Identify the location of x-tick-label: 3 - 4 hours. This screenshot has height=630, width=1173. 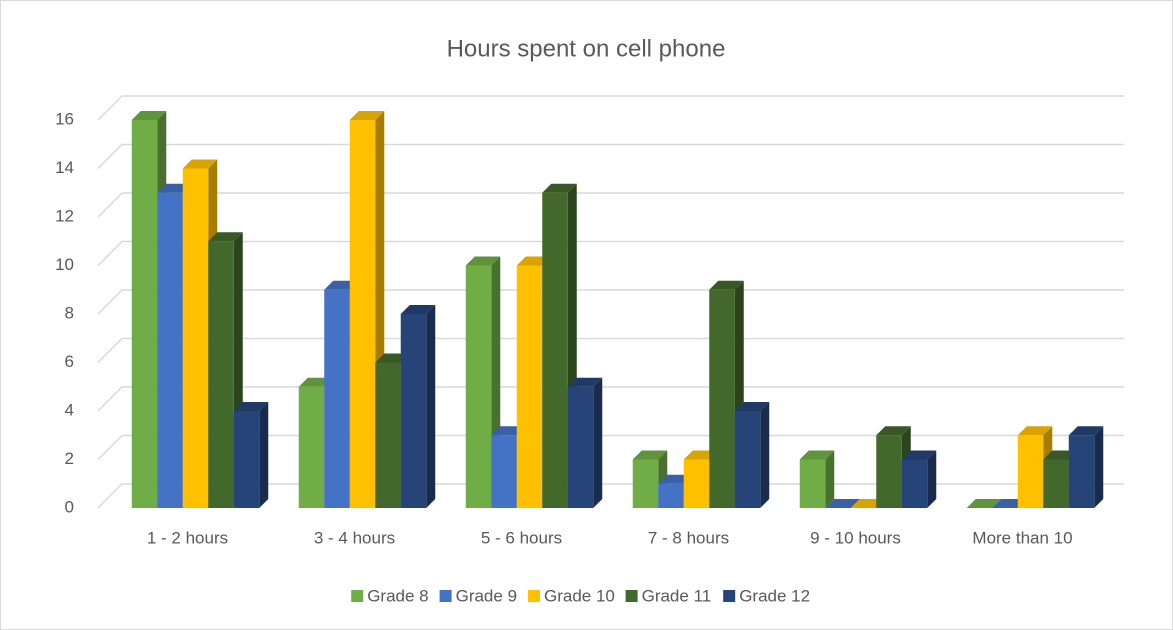
(354, 537).